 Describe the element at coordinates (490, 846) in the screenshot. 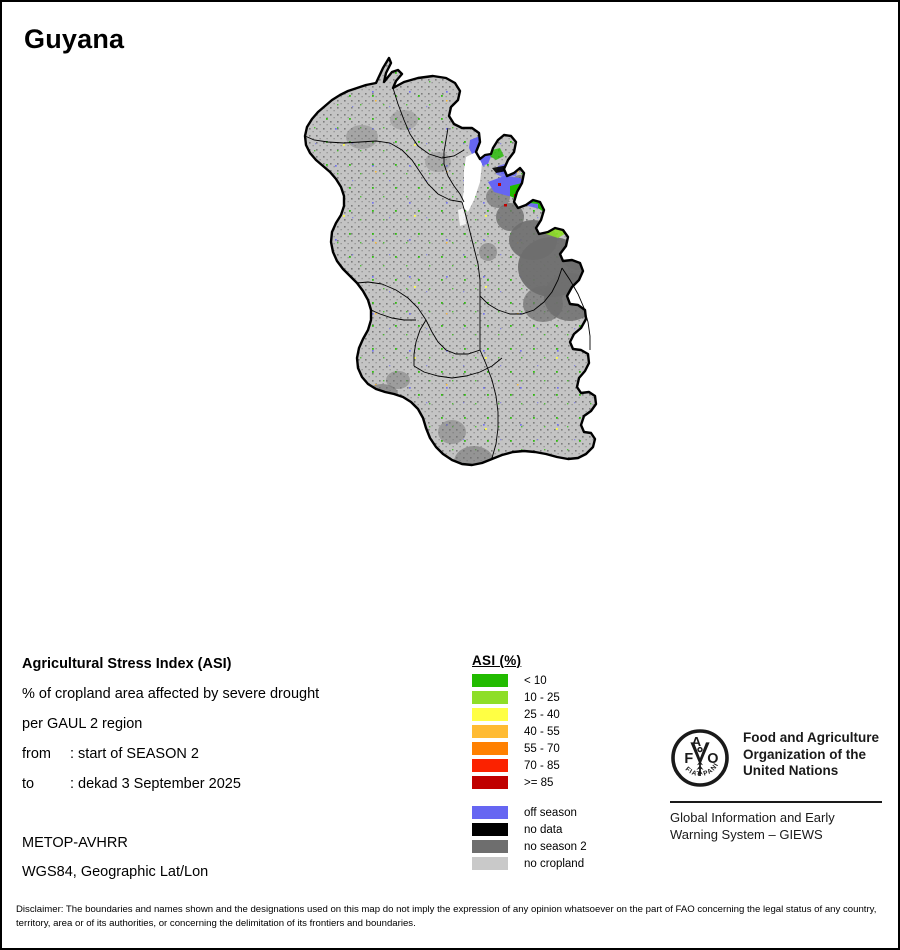

I see `legend-swatch-no-season2` at that location.